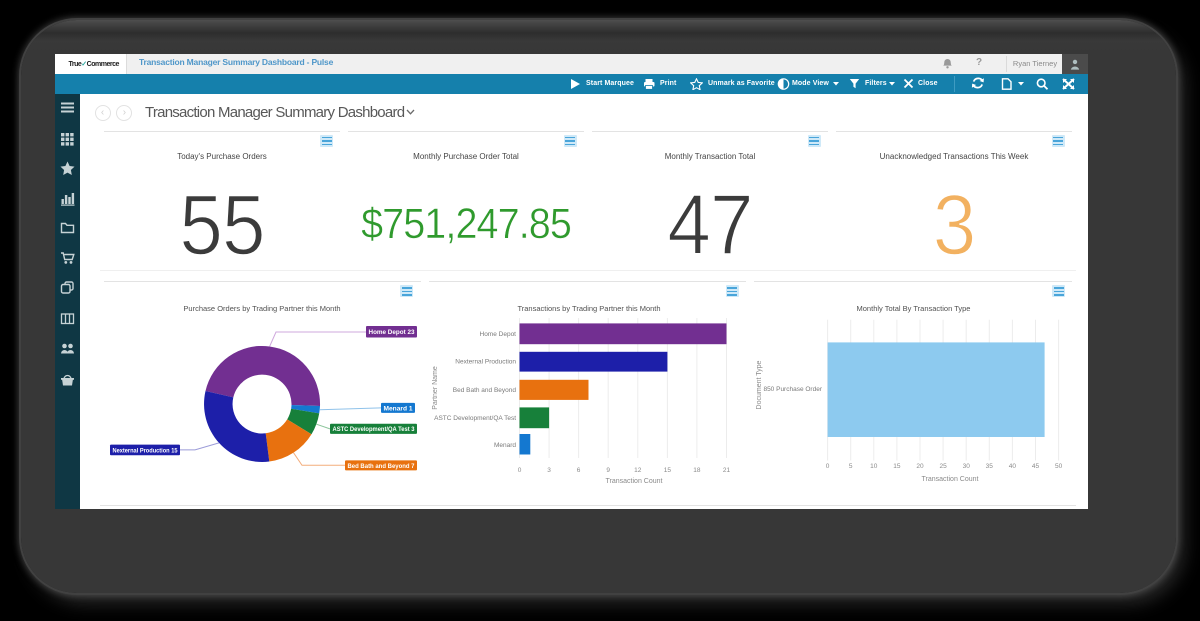  I want to click on svg-text: ASTC Development/QA Test, so click(475, 418).